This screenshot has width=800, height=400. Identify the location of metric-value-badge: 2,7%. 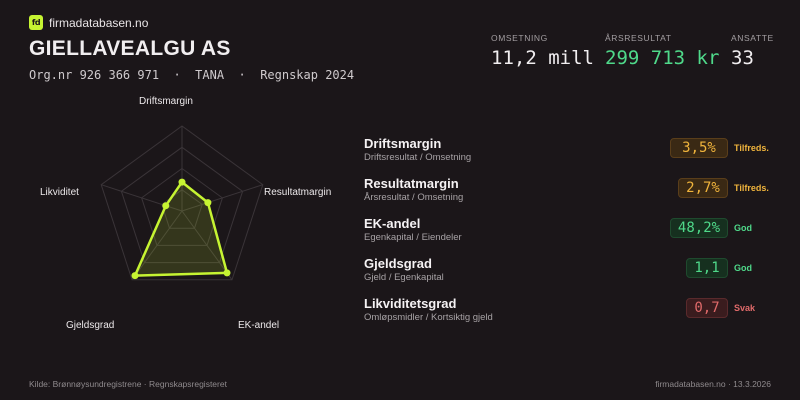
(703, 188).